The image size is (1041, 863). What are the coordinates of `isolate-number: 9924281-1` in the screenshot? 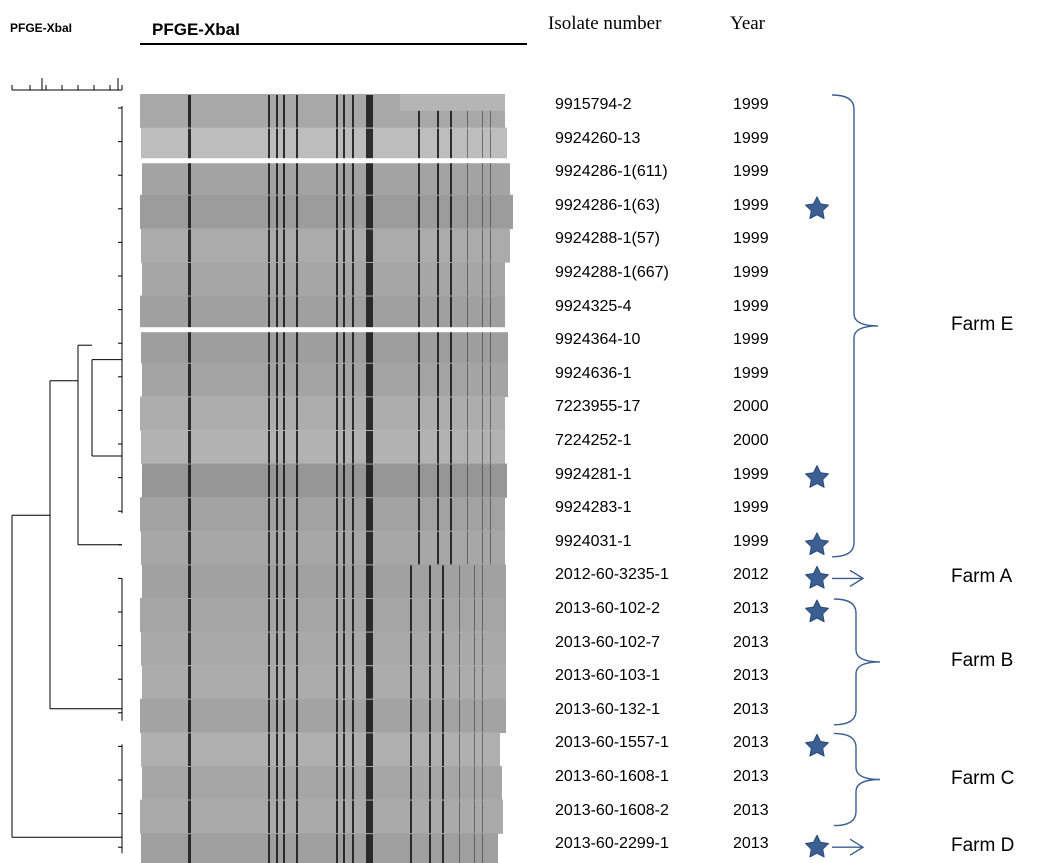 It's located at (593, 474).